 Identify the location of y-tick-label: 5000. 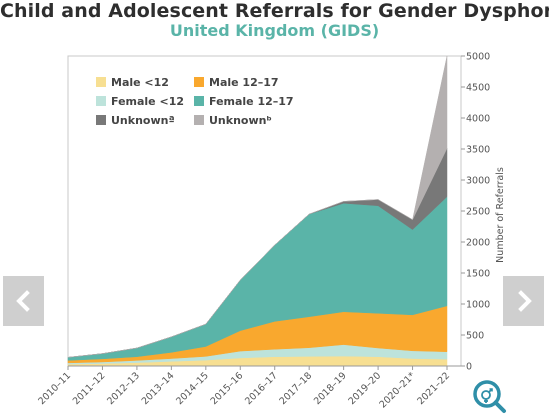
(478, 57).